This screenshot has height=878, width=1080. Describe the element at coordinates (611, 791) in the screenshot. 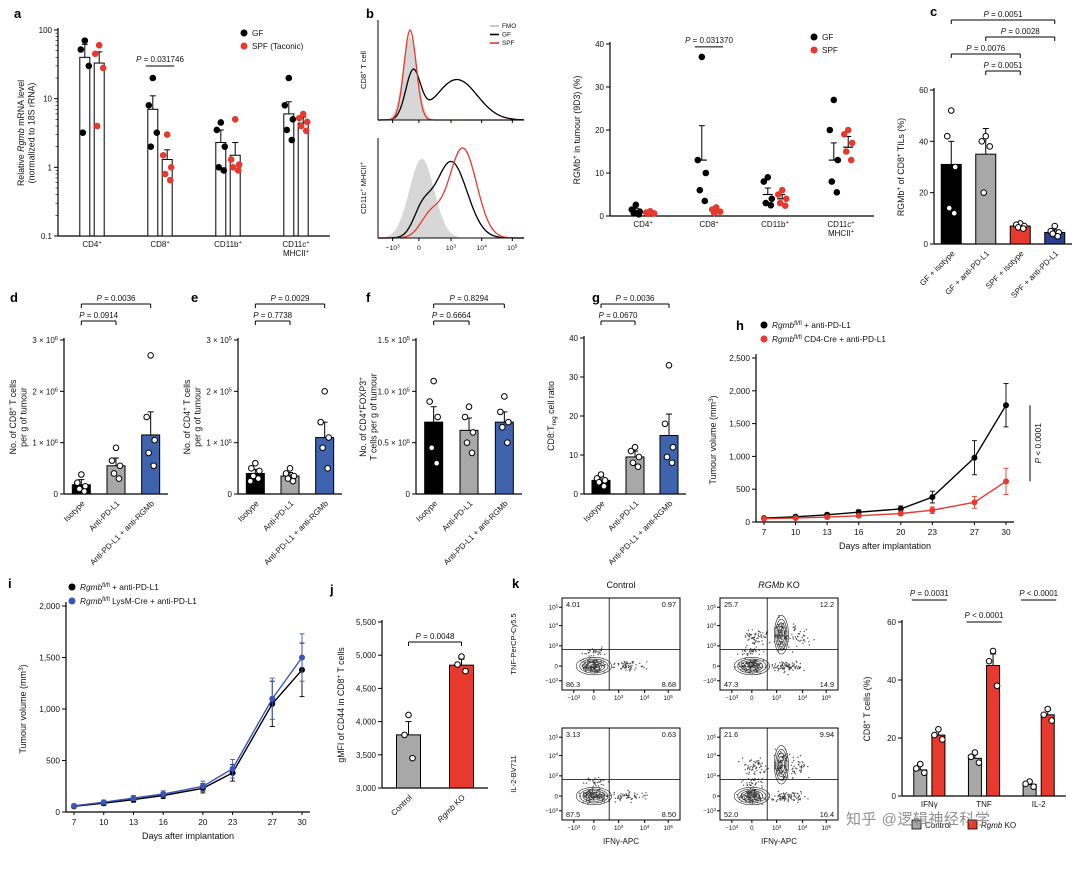

I see `flow-population` at that location.